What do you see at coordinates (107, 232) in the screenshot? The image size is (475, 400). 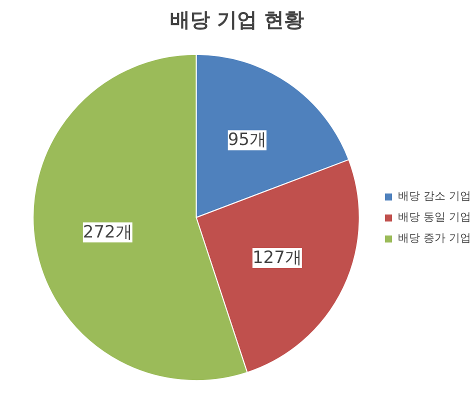 I see `data-label: 272개` at bounding box center [107, 232].